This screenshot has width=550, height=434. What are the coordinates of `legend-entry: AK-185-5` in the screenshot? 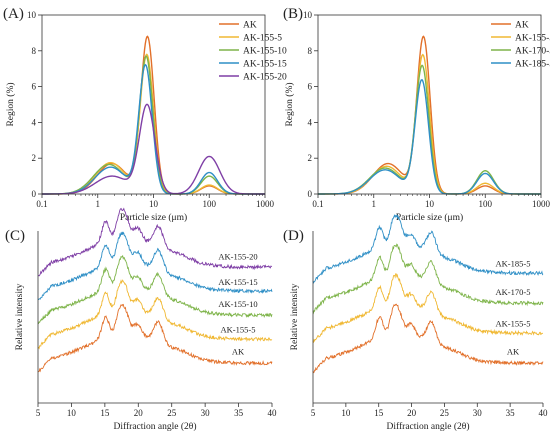 It's located at (532, 65).